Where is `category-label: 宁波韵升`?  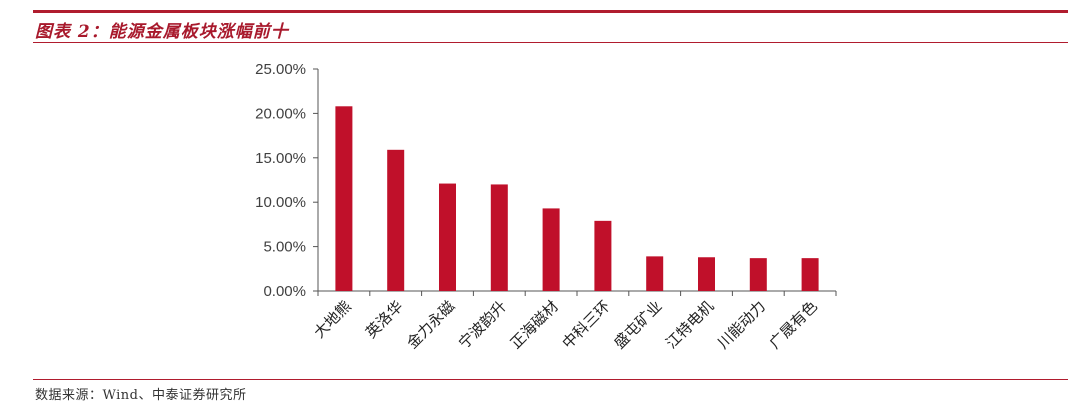
category-label: 宁波韵升 is located at coordinates (482, 324).